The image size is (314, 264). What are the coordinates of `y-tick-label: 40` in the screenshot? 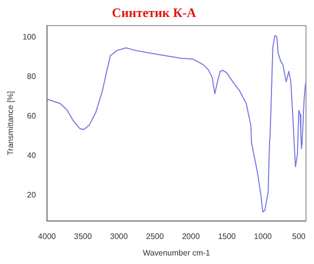 It's located at (31, 155).